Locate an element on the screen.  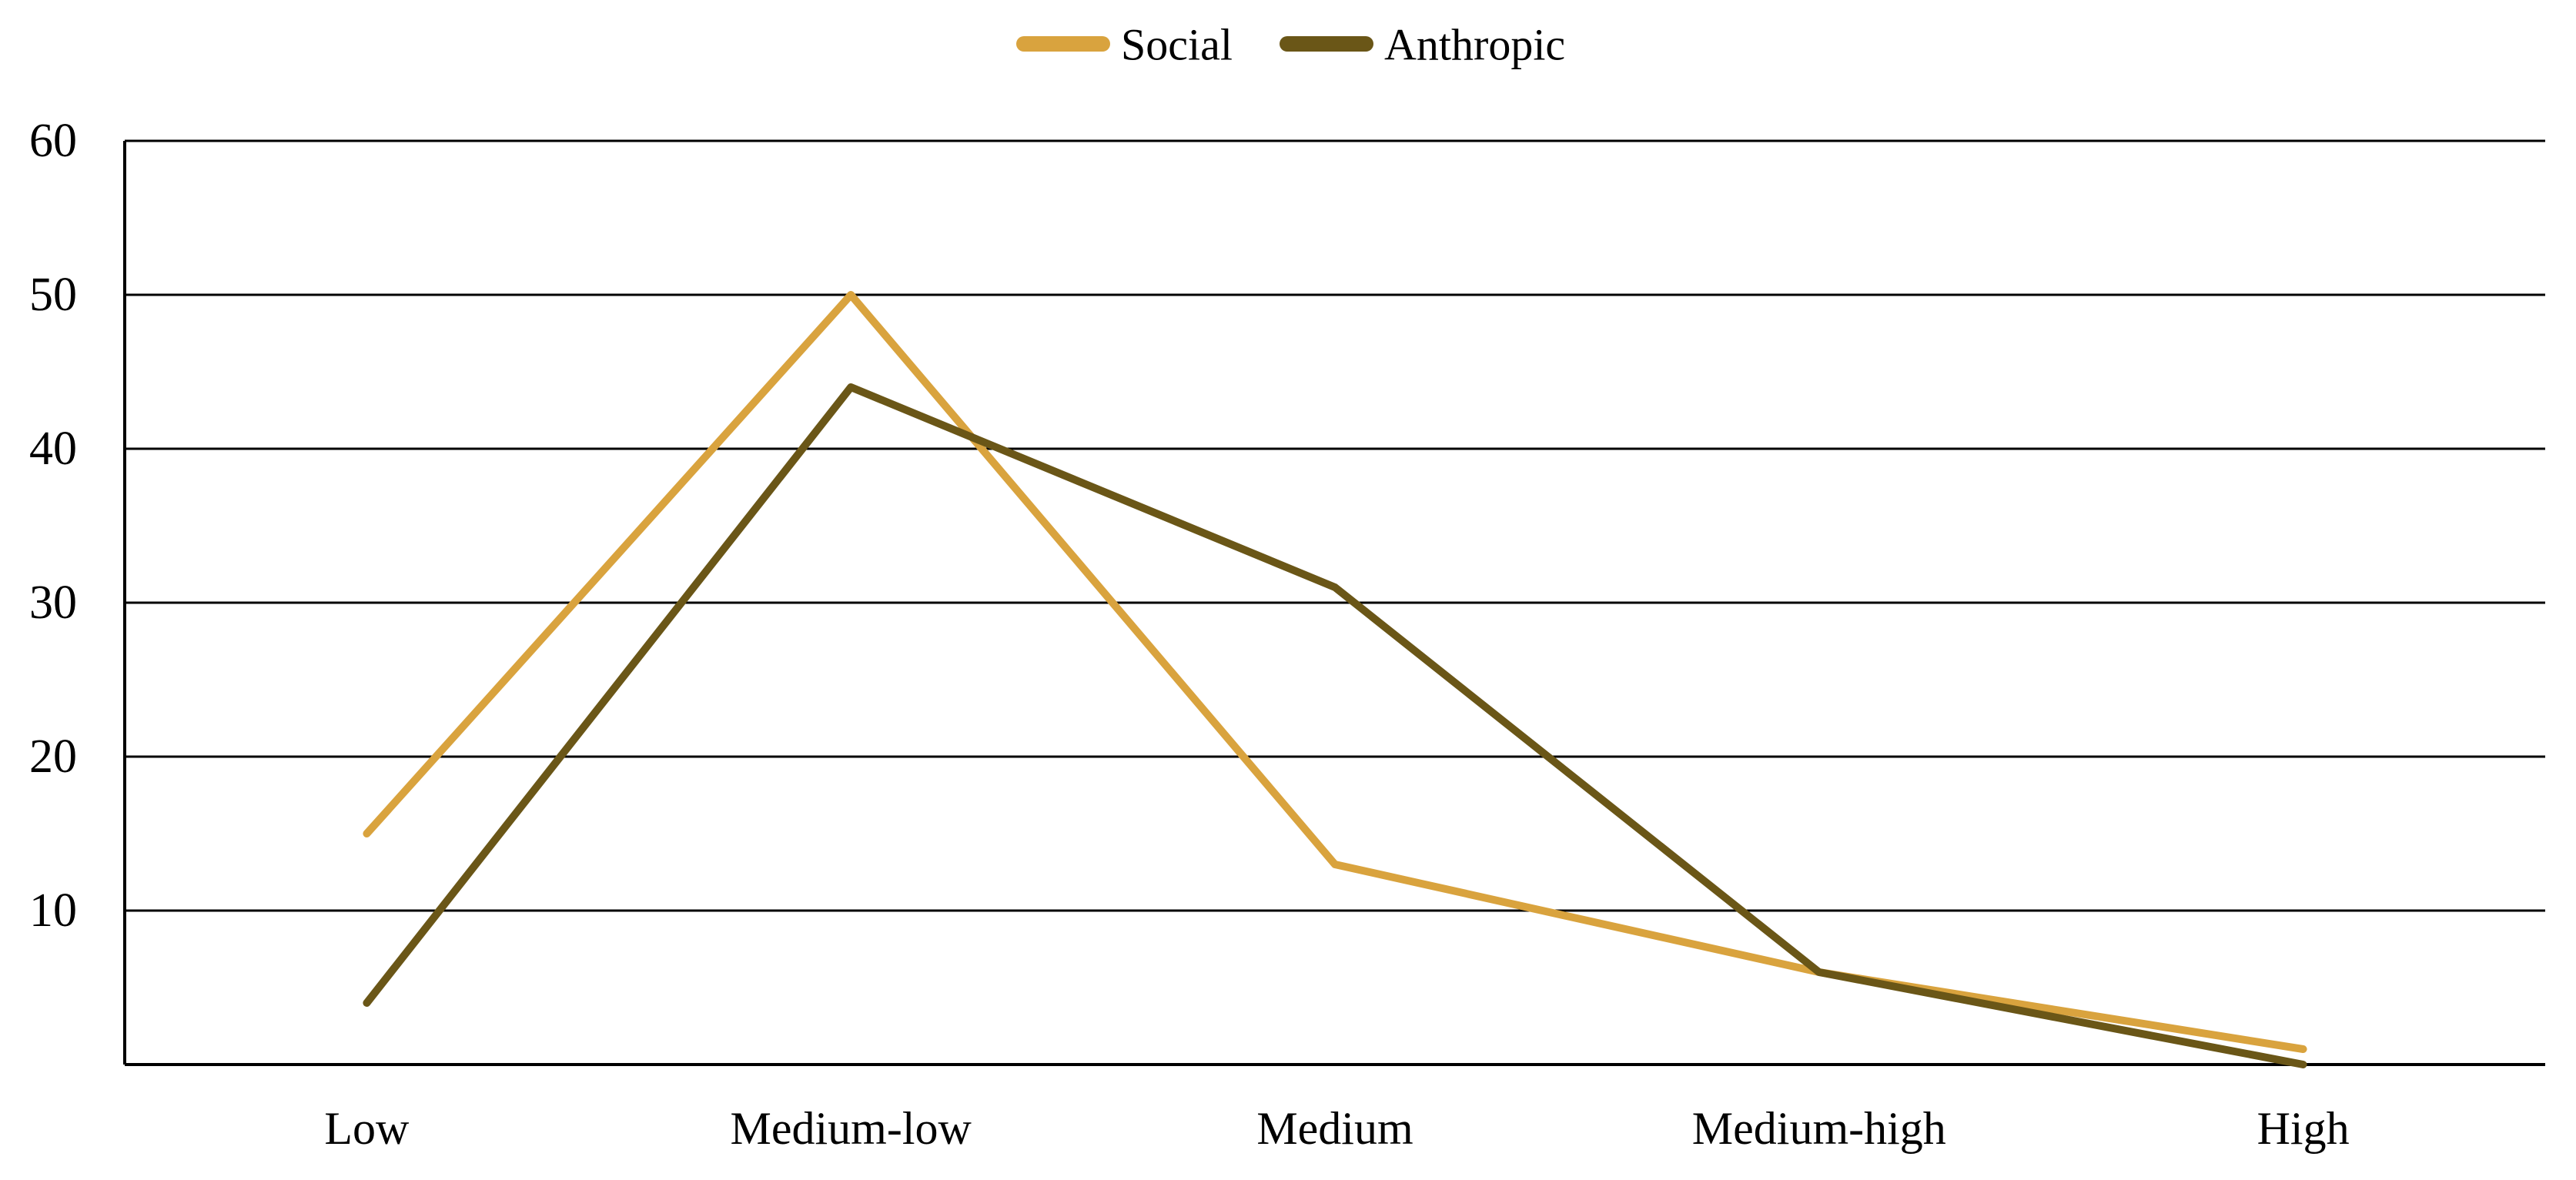
legend: Social Anthropic is located at coordinates (1290, 45).